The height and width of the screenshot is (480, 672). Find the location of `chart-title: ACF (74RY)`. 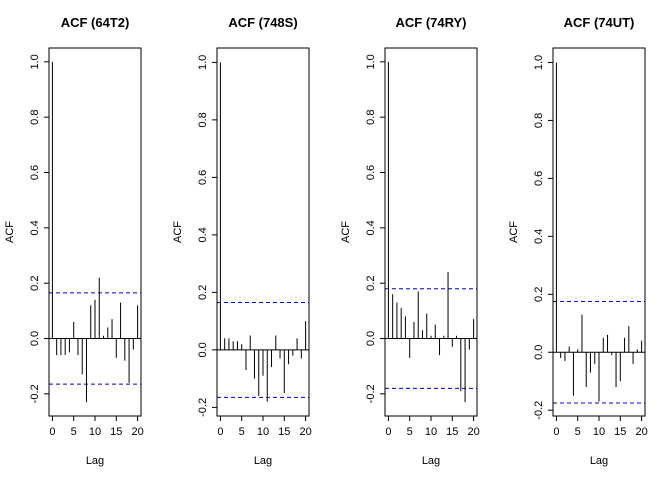

chart-title: ACF (74RY) is located at coordinates (430, 22).